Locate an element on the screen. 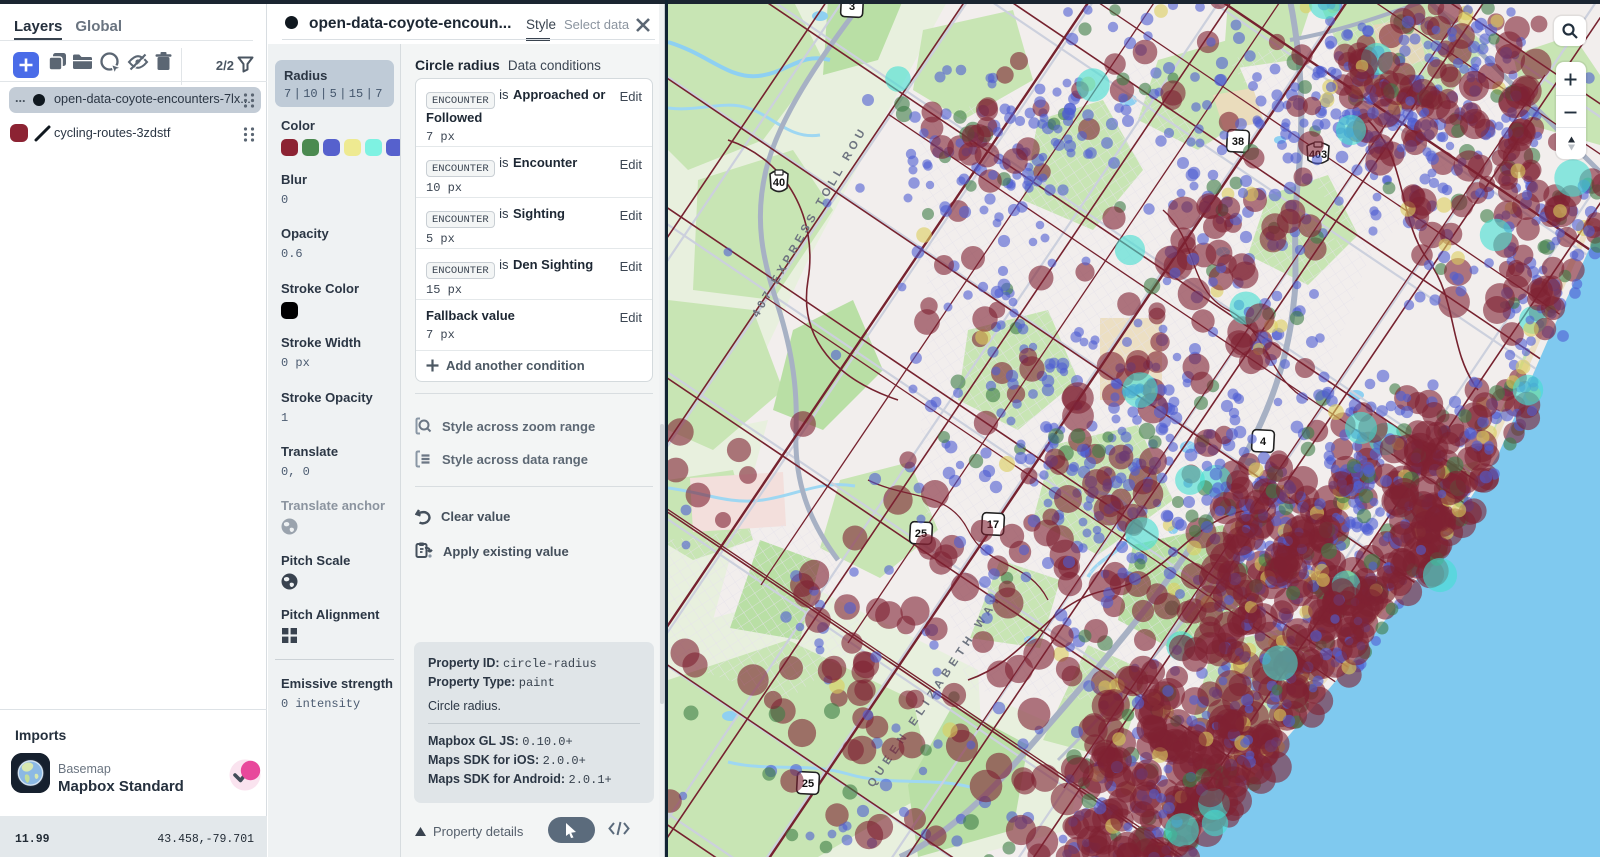 This screenshot has height=857, width=1600. svg-text: 4 is located at coordinates (1263, 442).